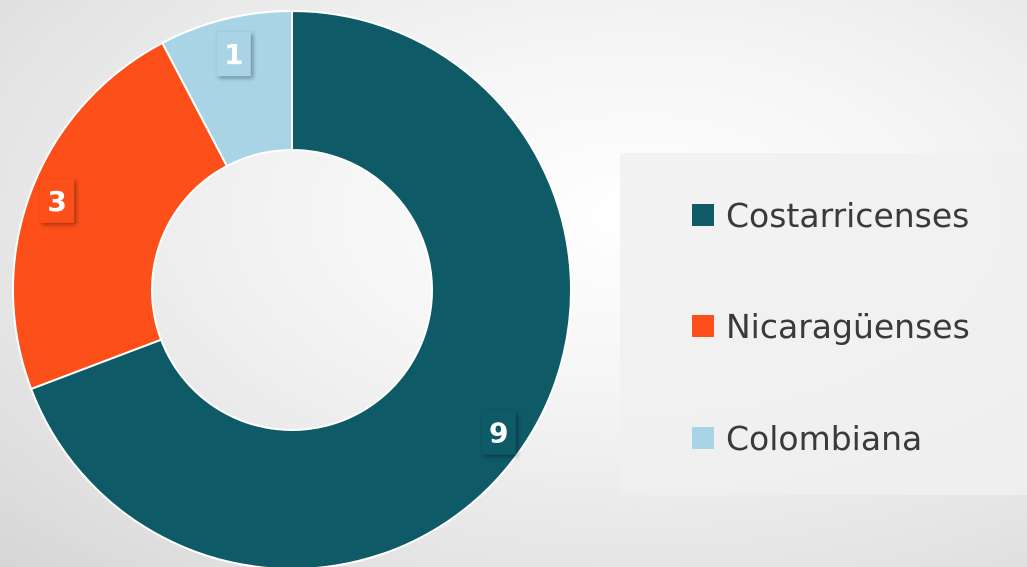  What do you see at coordinates (848, 215) in the screenshot?
I see `legend-label-costarricenses: Costarricenses` at bounding box center [848, 215].